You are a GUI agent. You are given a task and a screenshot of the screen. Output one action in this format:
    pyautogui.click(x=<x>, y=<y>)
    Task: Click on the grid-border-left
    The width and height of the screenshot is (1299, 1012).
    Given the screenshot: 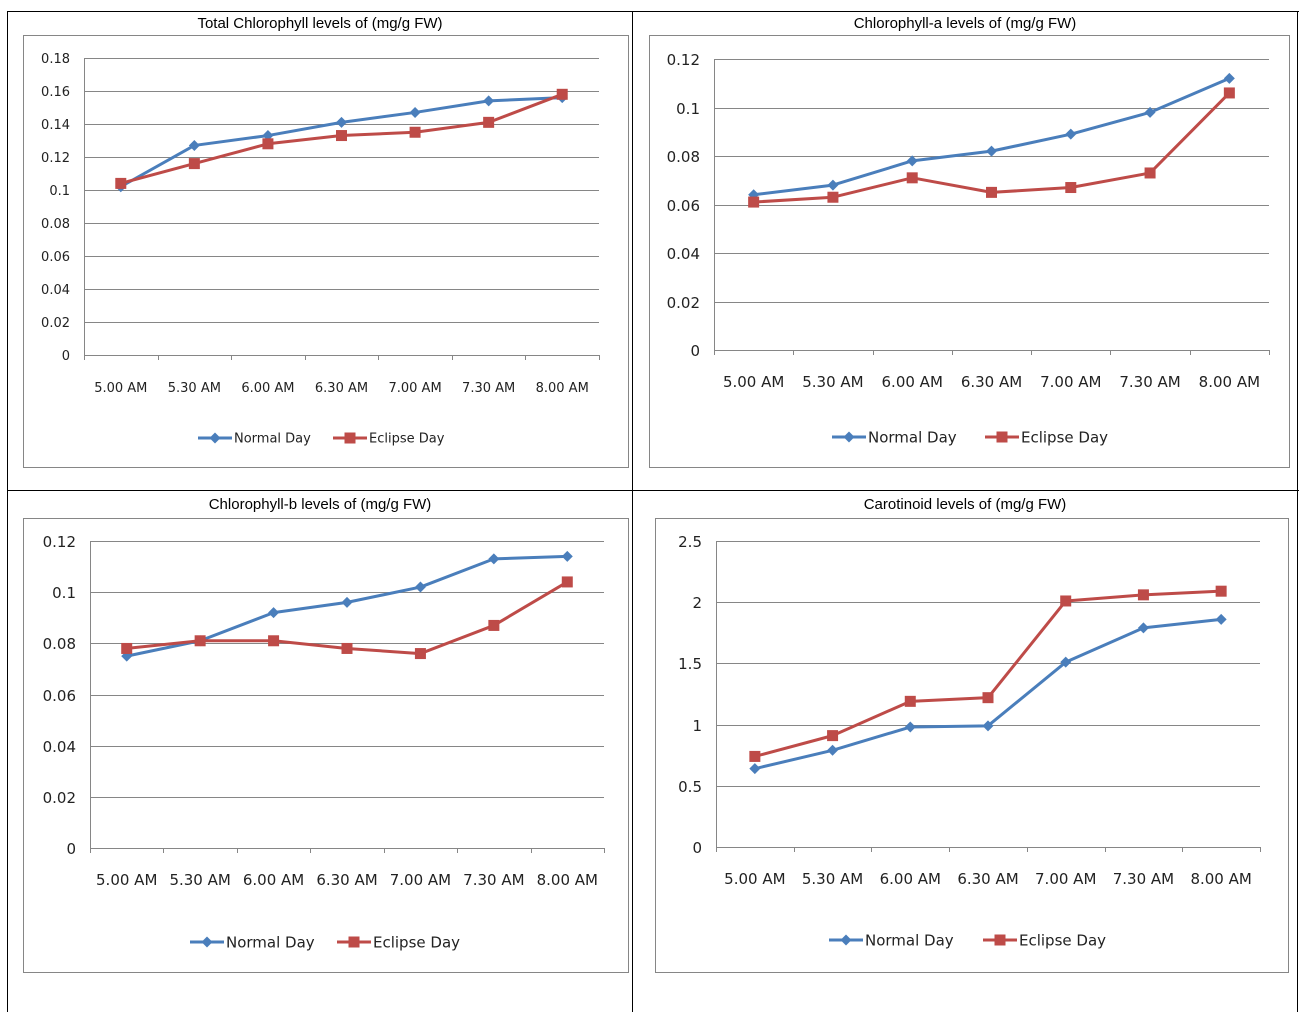 What is the action you would take?
    pyautogui.click(x=7, y=511)
    